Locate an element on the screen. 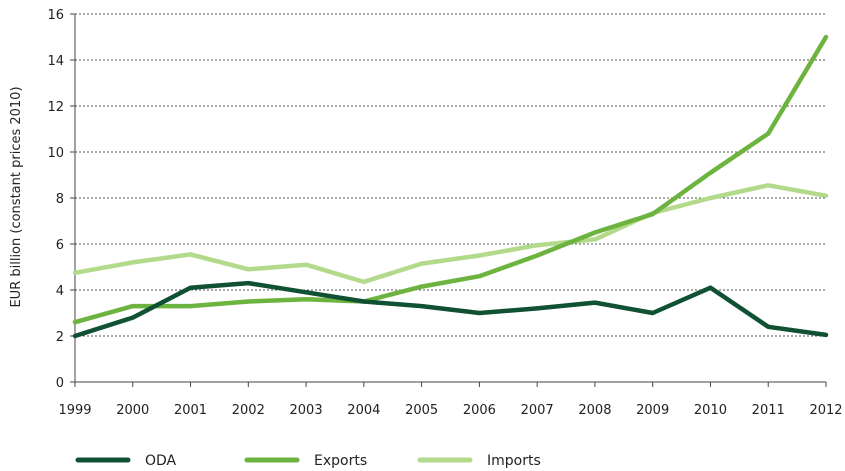 The image size is (845, 471). x-tick-label: 2002 is located at coordinates (248, 410).